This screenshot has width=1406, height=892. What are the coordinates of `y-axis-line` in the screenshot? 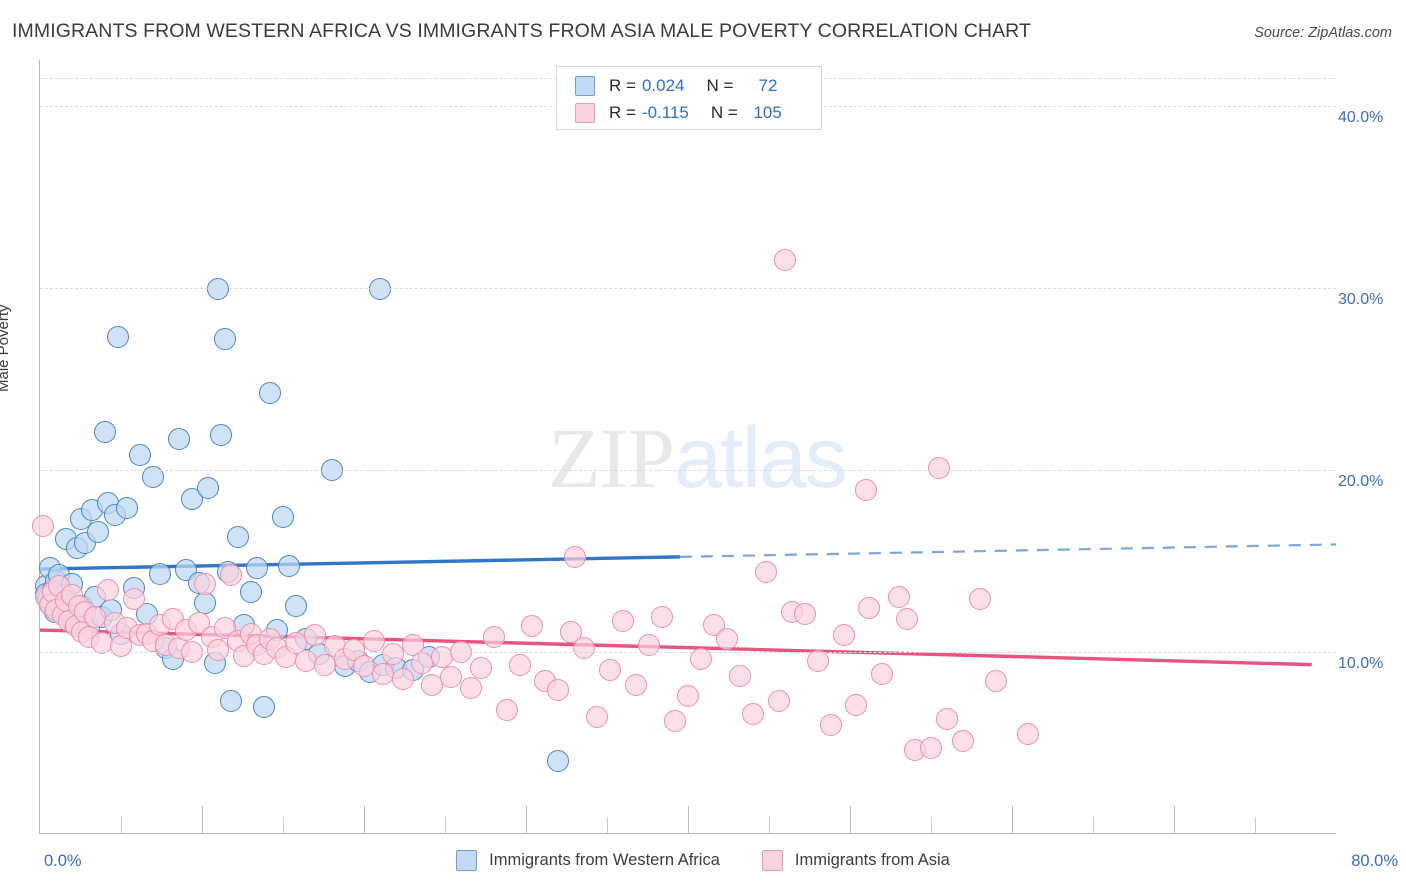 It's located at (39, 447).